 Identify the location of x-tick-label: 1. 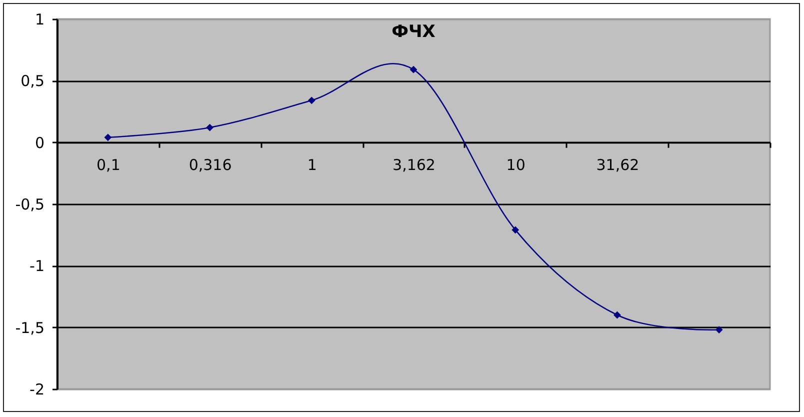
(312, 165).